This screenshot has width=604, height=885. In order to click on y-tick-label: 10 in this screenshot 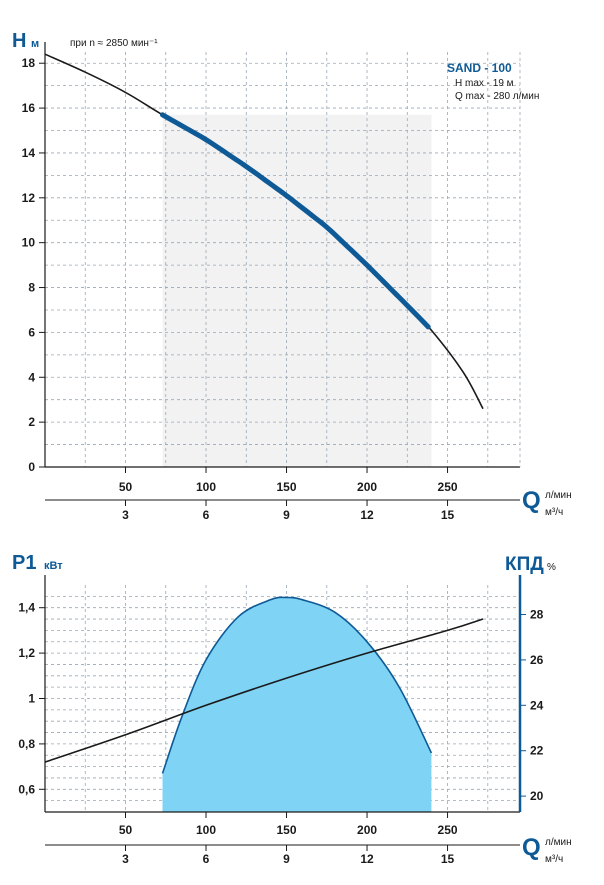, I will do `click(29, 243)`.